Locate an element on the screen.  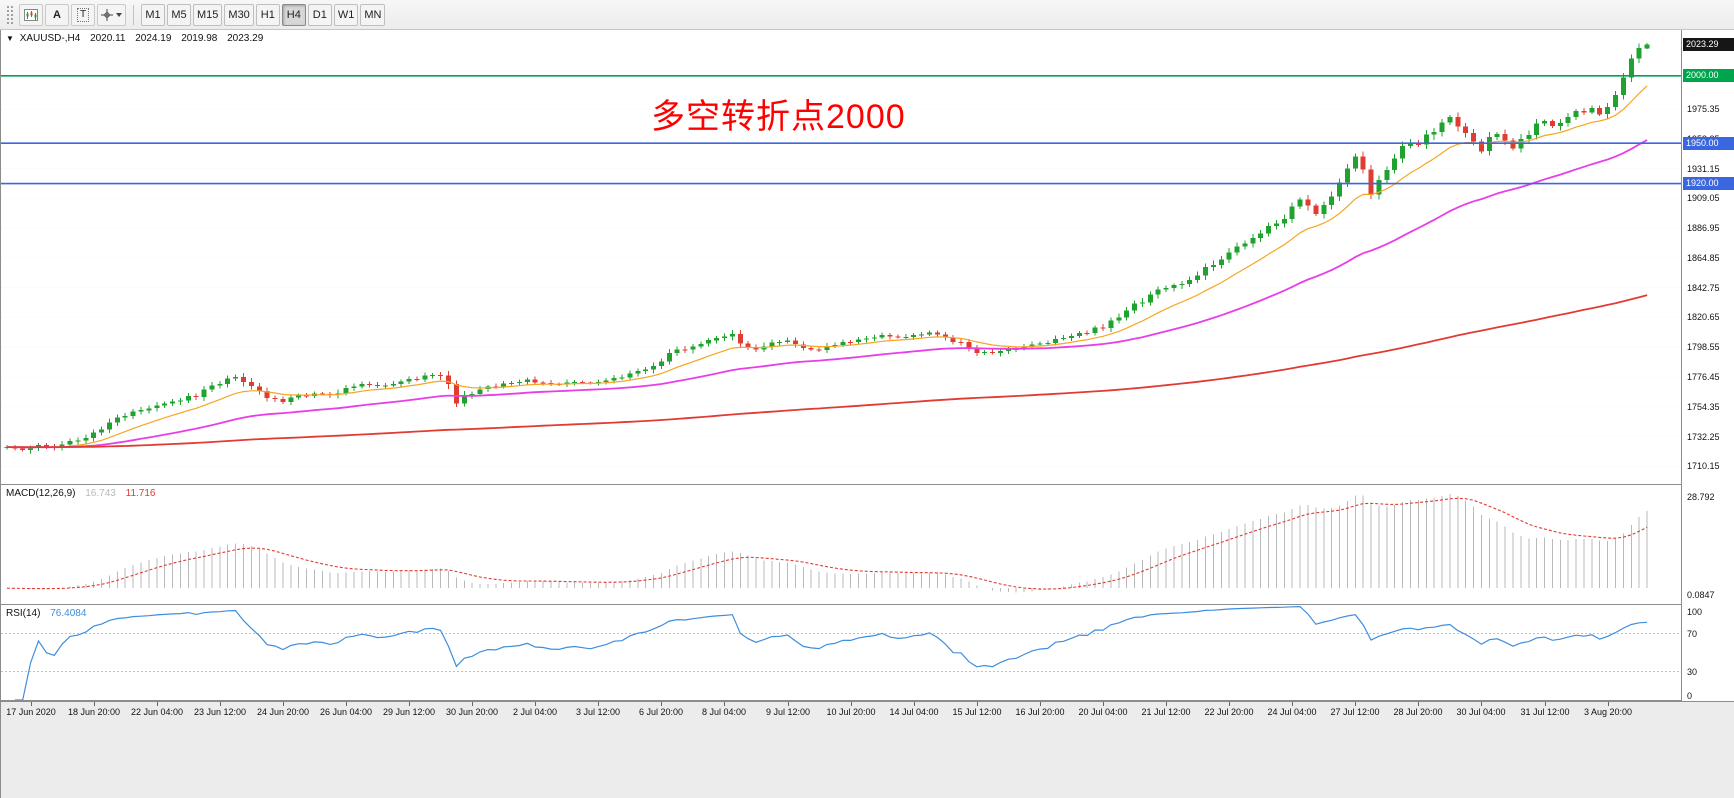
timeframe-m1-button: M1 is located at coordinates (153, 14).